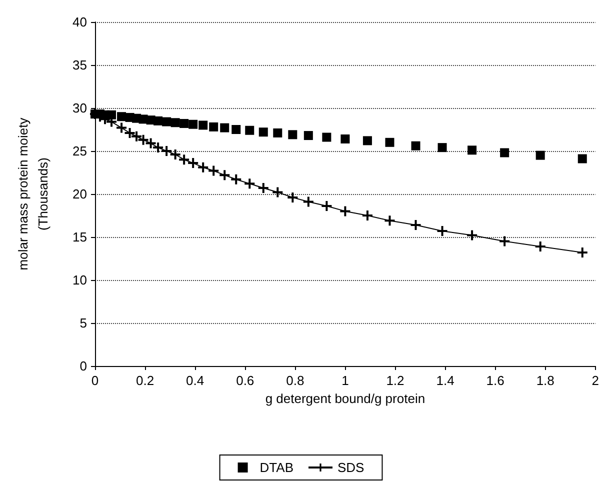 The width and height of the screenshot is (602, 488). I want to click on x-tick-label: 0, so click(95, 380).